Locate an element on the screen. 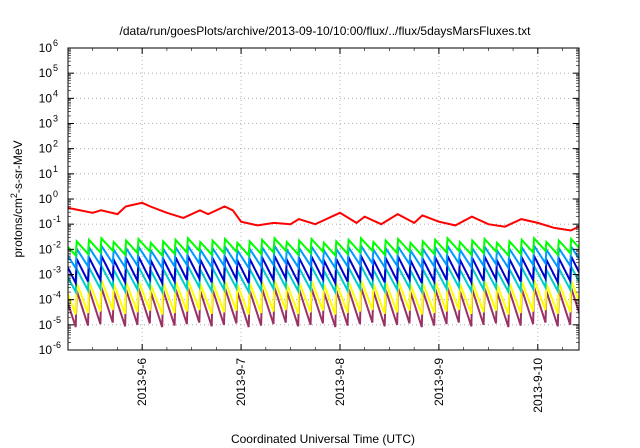 The height and width of the screenshot is (448, 640). y-tick-exponent: 3 is located at coordinates (55, 119).